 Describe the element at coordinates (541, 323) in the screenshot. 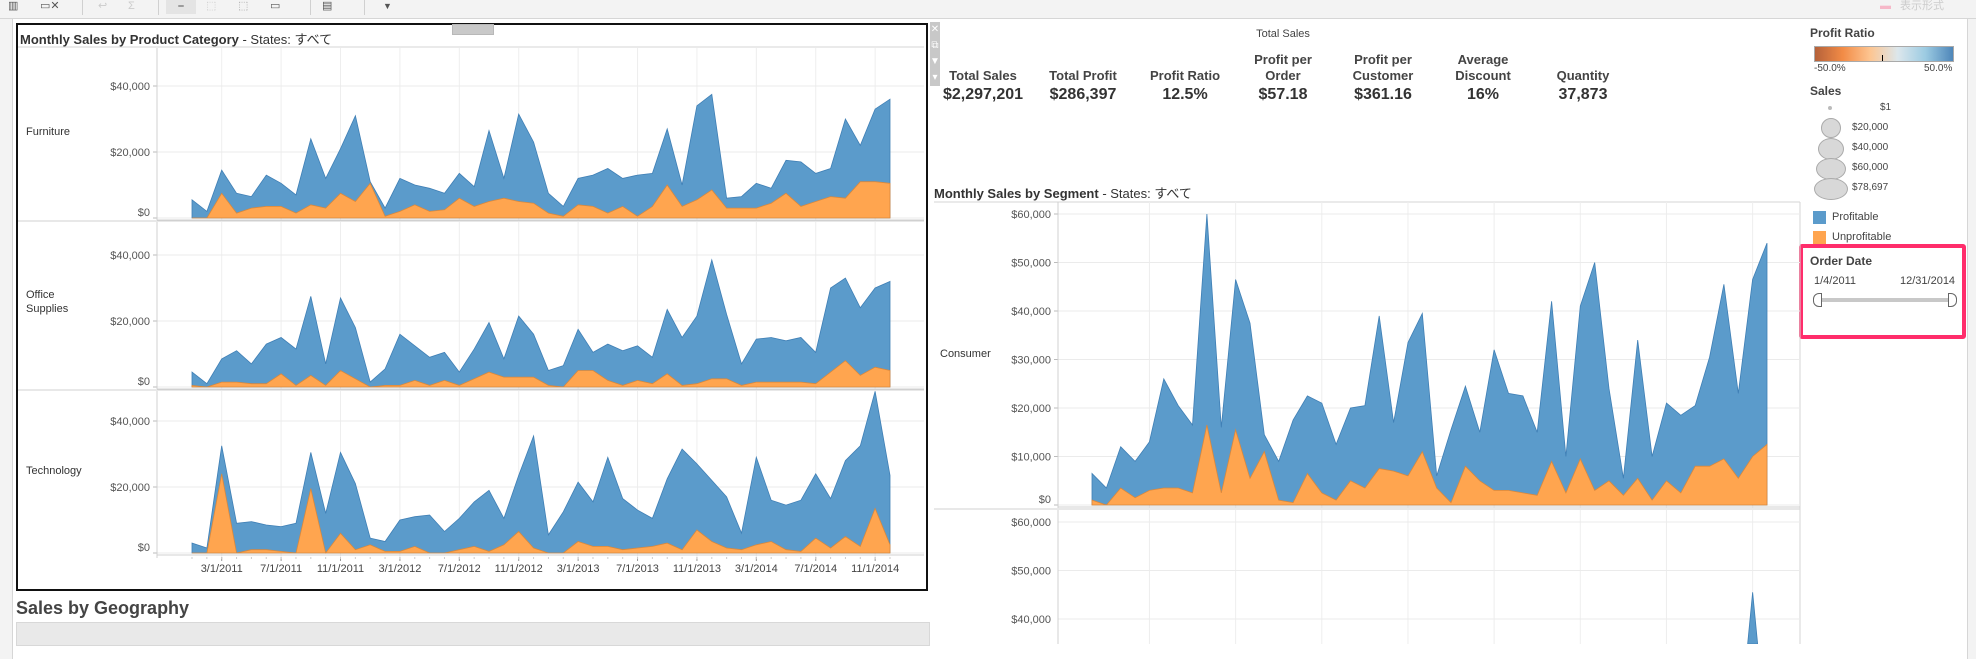

I see `area-profitable-office-supplies` at that location.